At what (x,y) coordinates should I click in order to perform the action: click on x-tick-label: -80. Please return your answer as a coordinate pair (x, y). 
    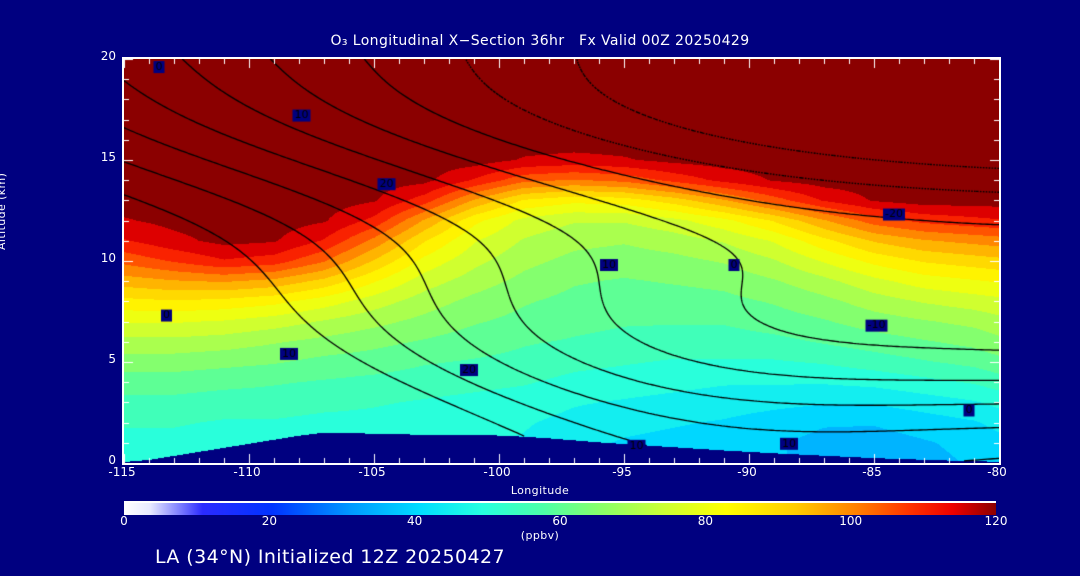
    Looking at the image, I should click on (997, 472).